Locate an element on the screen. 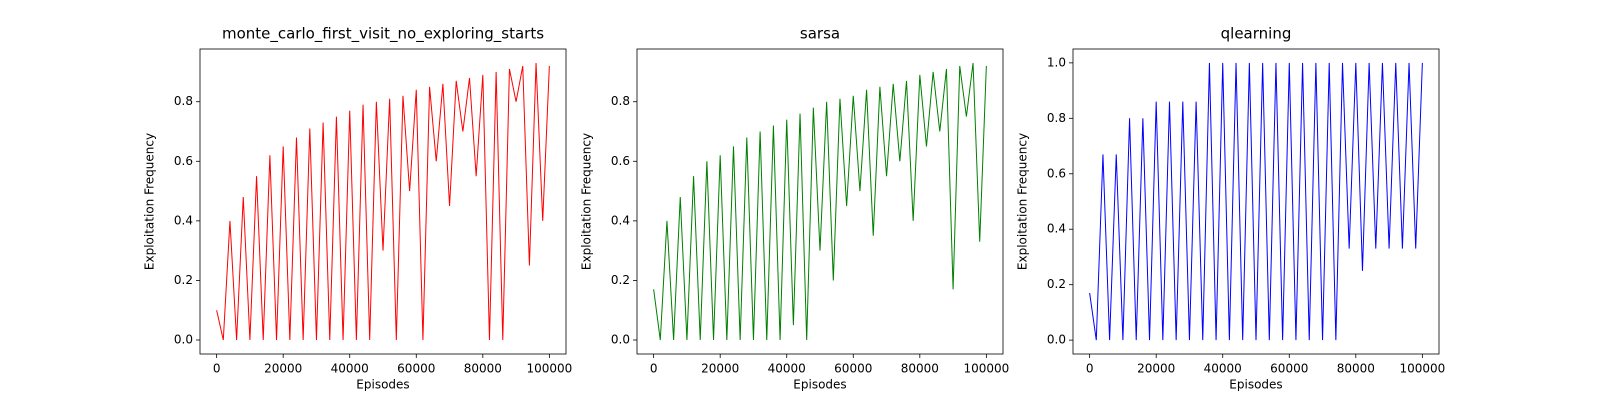 Image resolution: width=1600 pixels, height=400 pixels. subplot-title: sarsa is located at coordinates (820, 34).